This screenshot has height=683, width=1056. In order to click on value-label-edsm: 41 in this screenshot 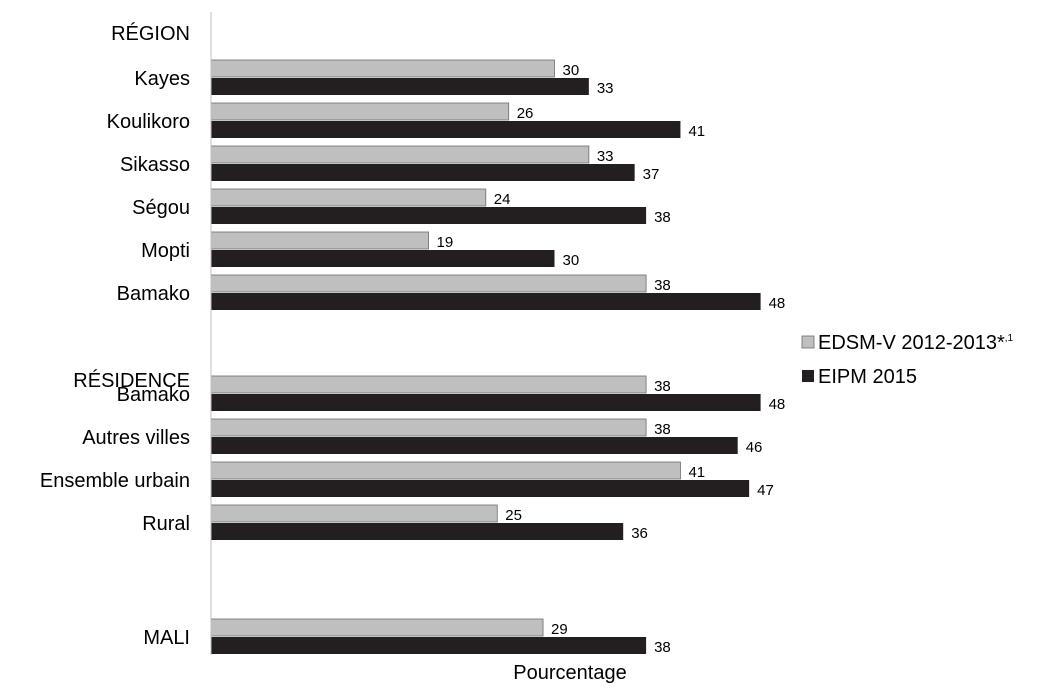, I will do `click(696, 472)`.